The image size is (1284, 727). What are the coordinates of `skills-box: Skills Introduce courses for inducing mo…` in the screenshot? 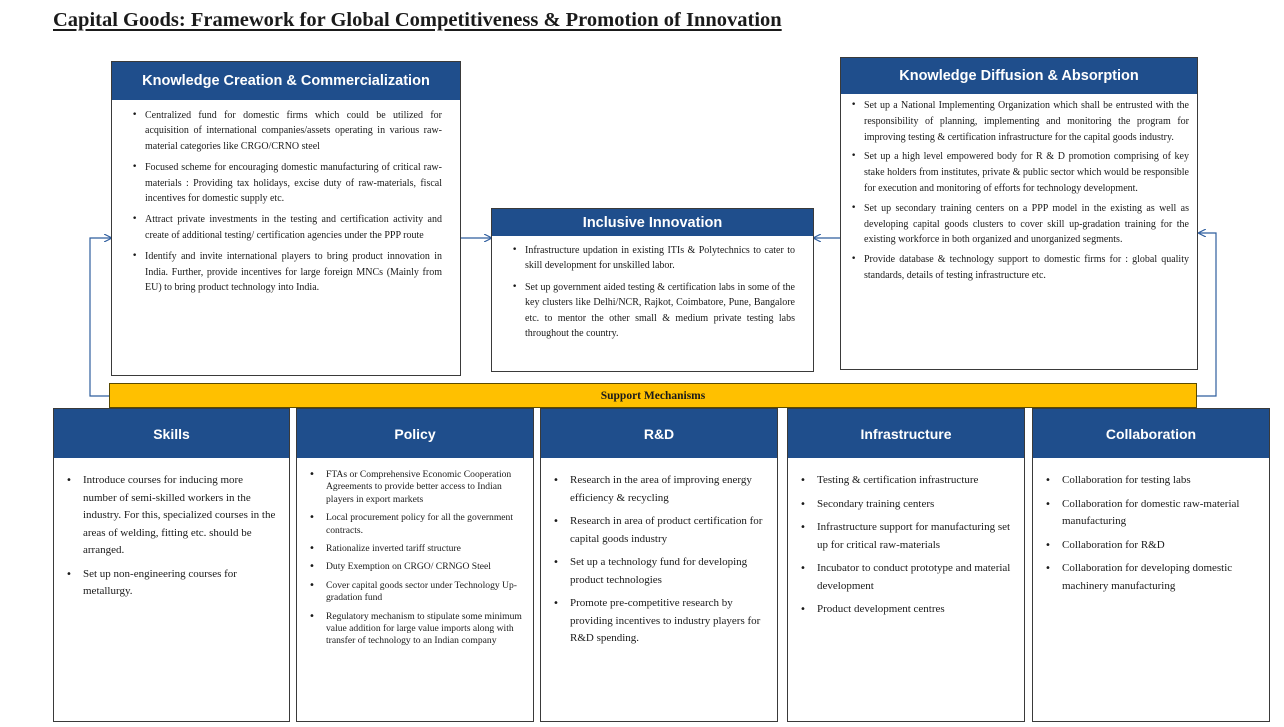 It's located at (171, 565).